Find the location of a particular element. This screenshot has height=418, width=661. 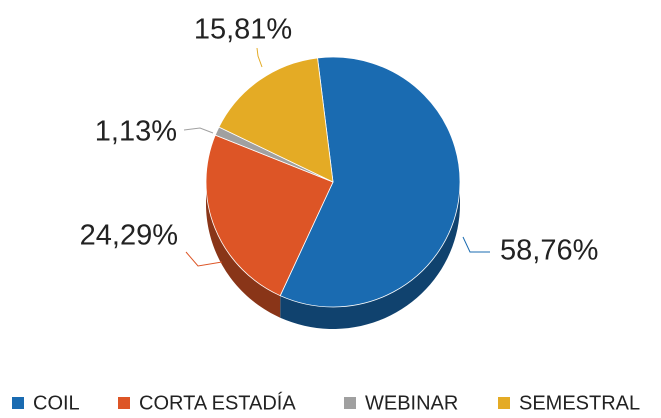

data-label: 1,13% is located at coordinates (136, 132).